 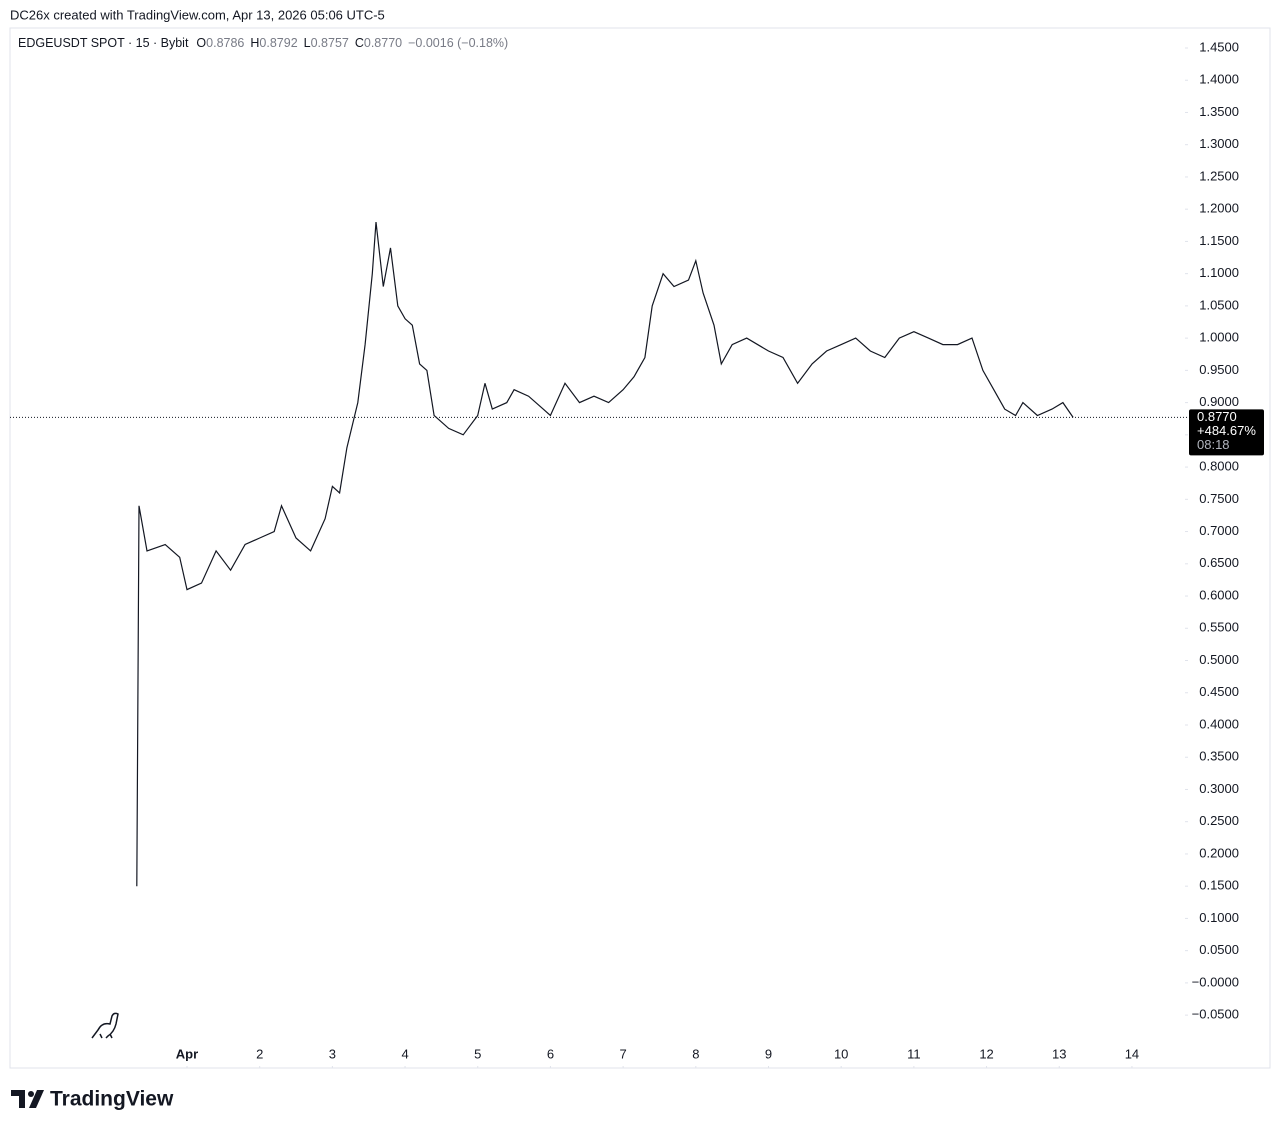 What do you see at coordinates (1219, 79) in the screenshot?
I see `y-tick-label: 1.4000` at bounding box center [1219, 79].